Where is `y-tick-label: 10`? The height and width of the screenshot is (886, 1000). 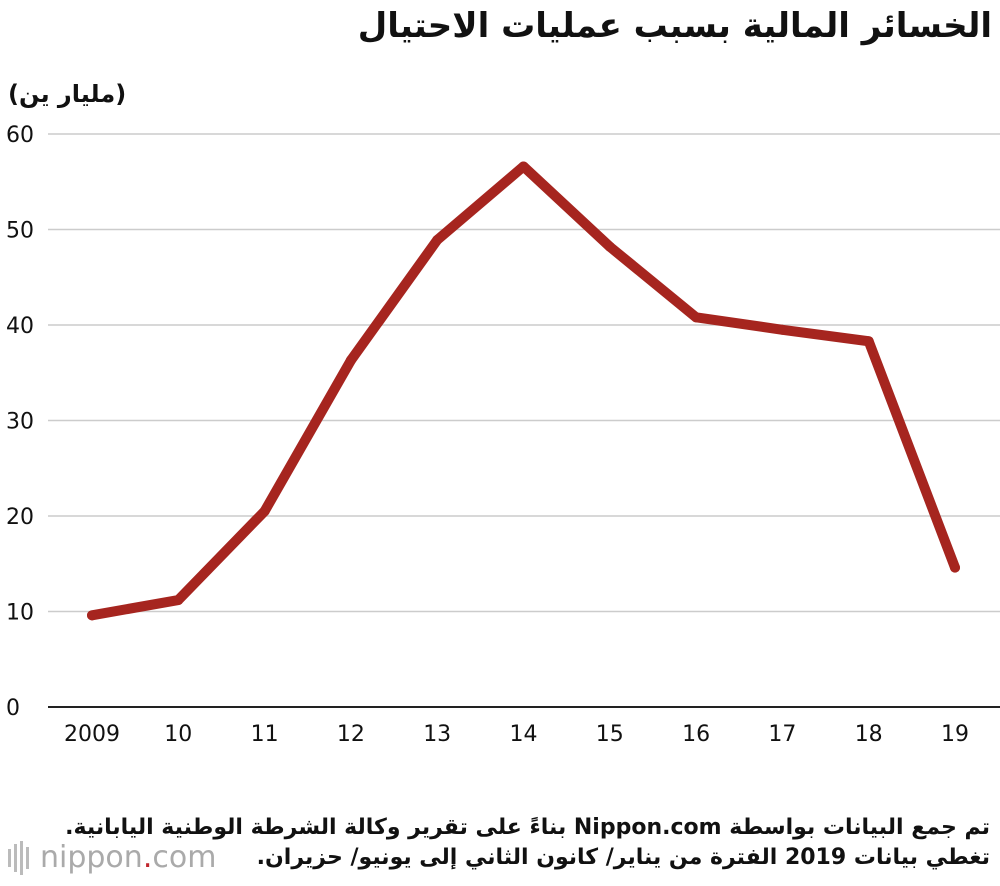
y-tick-label: 10 is located at coordinates (20, 613).